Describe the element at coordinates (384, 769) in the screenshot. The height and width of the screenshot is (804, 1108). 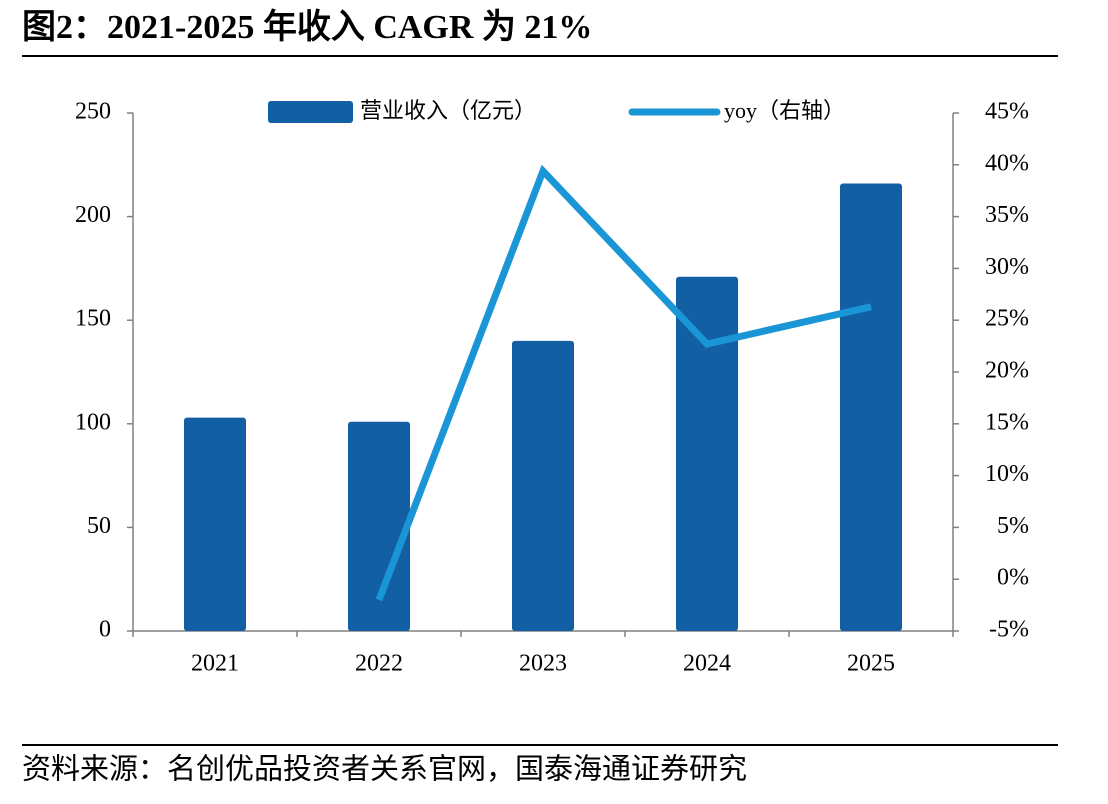
I see `source: 资料来源：名创优品投资者关系官网，国泰海通证券研究` at that location.